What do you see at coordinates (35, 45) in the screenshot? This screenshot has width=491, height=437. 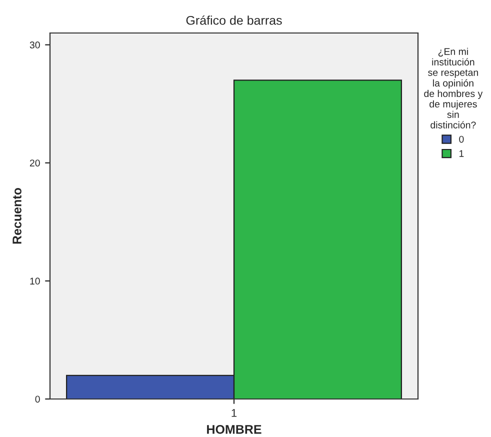 I see `y-tick-label: 30` at bounding box center [35, 45].